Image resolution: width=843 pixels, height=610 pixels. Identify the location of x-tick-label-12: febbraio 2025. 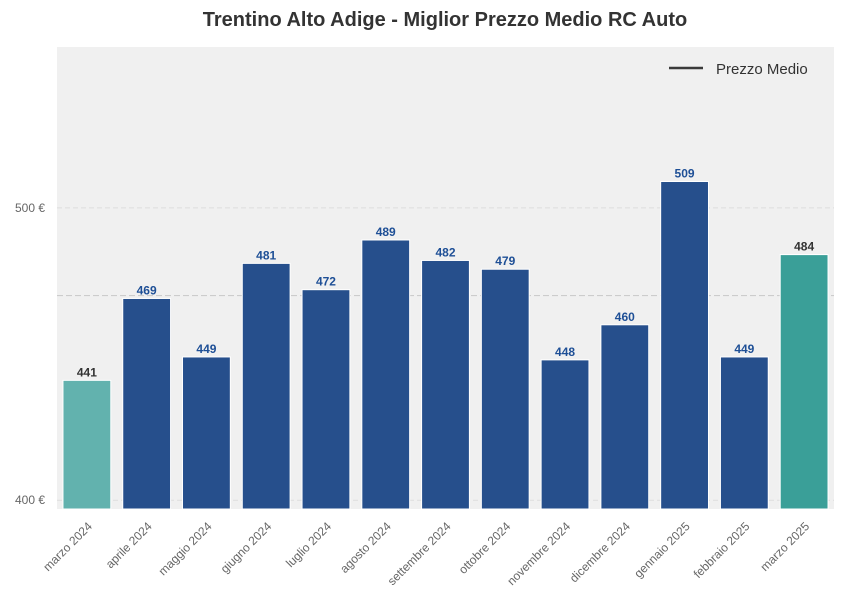
(722, 550).